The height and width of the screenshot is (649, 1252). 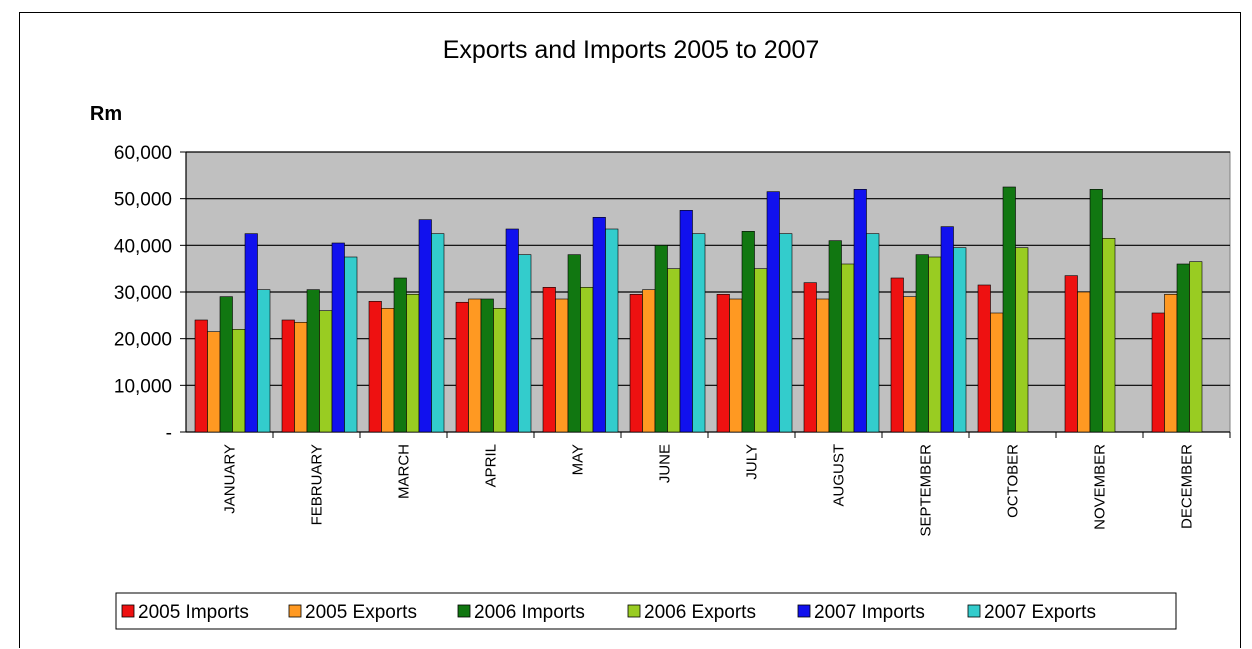 I want to click on y-tick-label: 50,000, so click(x=143, y=200).